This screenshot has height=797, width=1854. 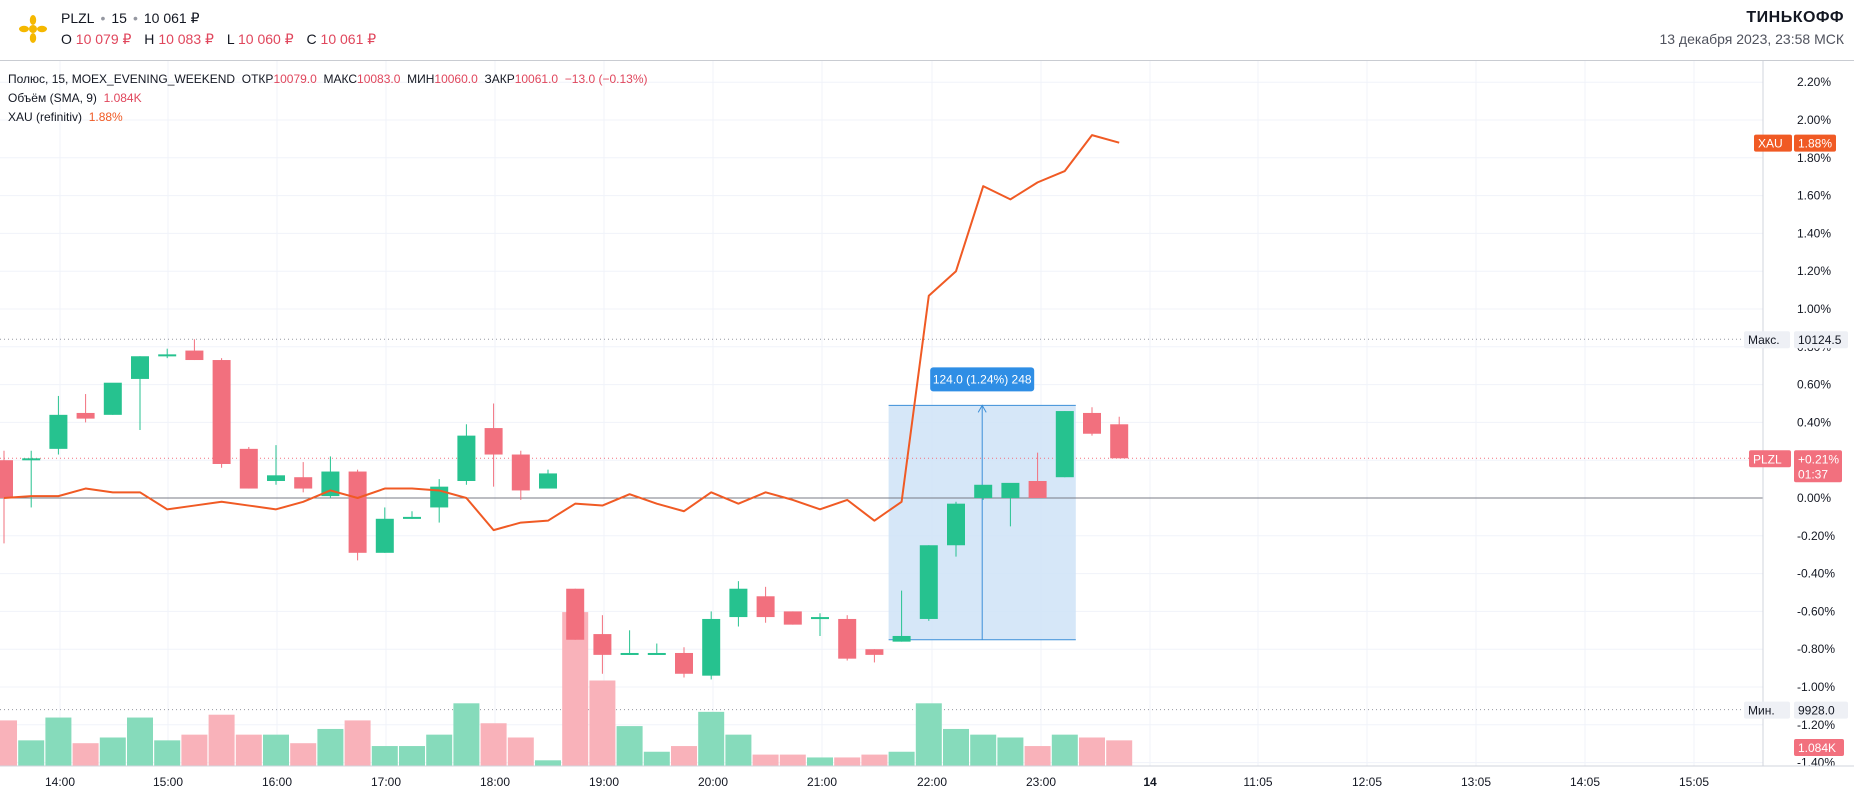 I want to click on xau-tag-value: 1.88%, so click(x=1815, y=144).